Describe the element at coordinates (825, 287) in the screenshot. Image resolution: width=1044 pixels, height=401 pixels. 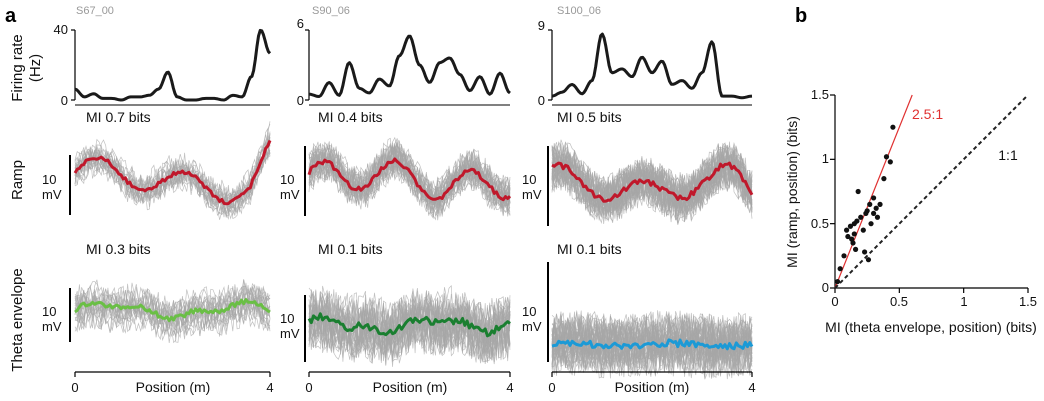
I see `scatter-y-tick: 0` at that location.